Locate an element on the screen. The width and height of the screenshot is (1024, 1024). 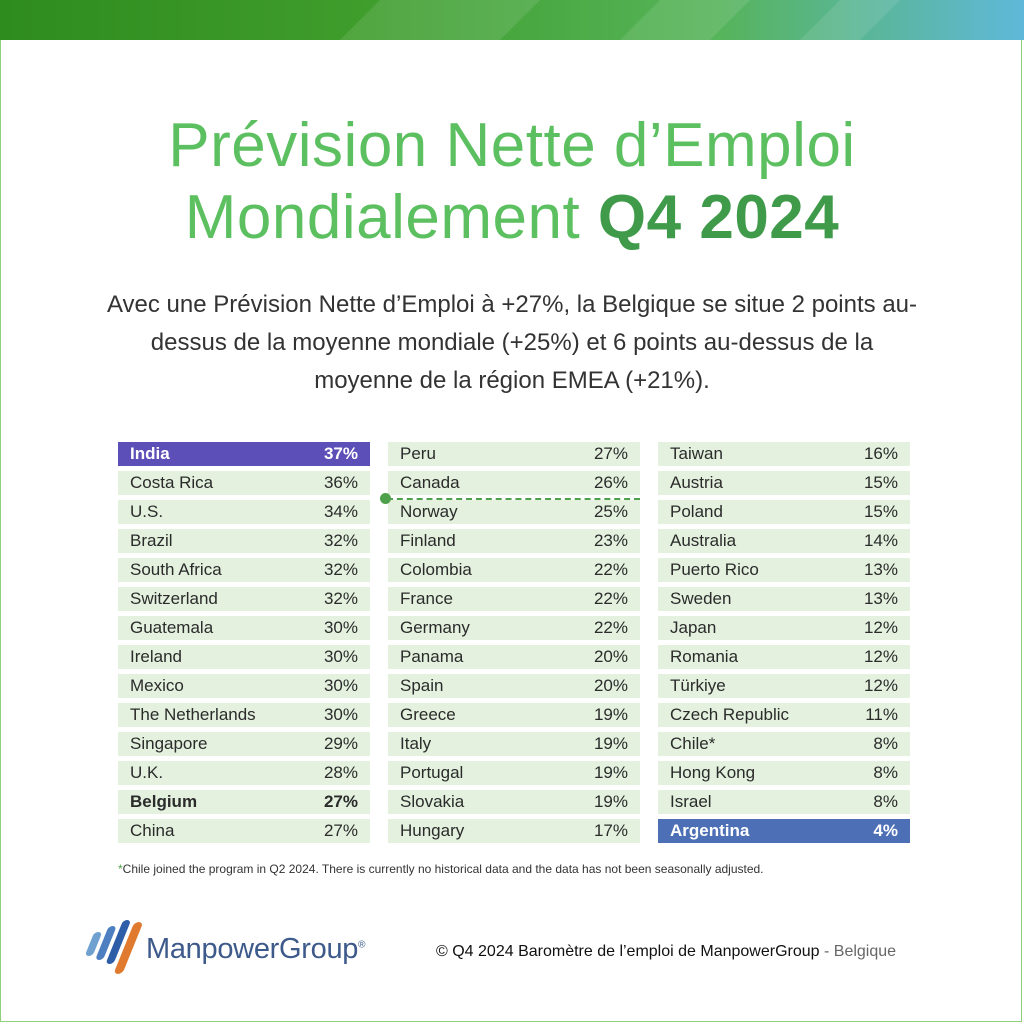
country-row: Guatemala 30% is located at coordinates (244, 628).